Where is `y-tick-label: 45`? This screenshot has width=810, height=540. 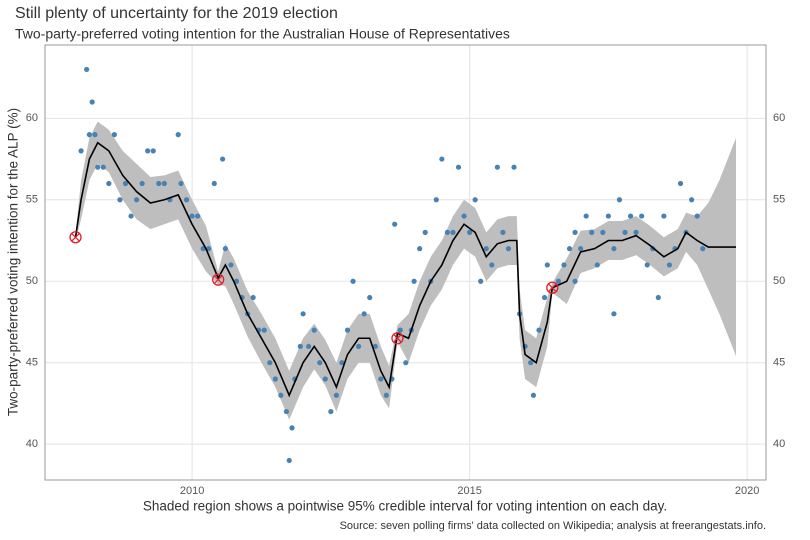
y-tick-label: 45 is located at coordinates (32, 363).